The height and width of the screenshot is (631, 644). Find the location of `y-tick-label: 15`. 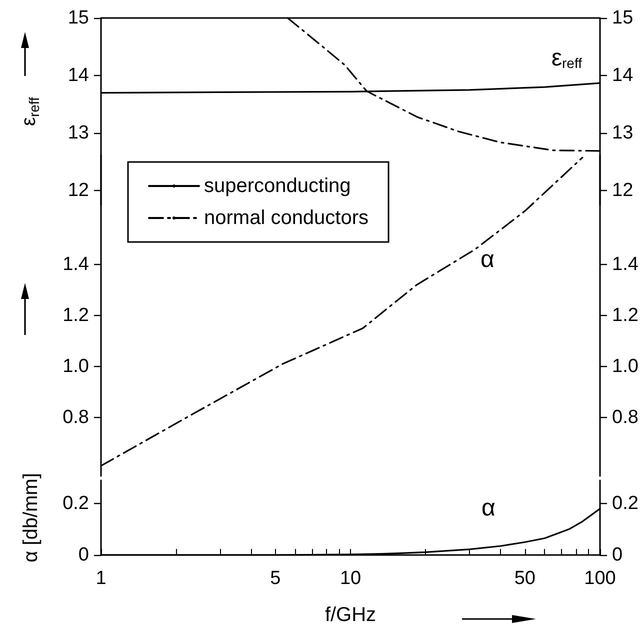

y-tick-label: 15 is located at coordinates (78, 18).